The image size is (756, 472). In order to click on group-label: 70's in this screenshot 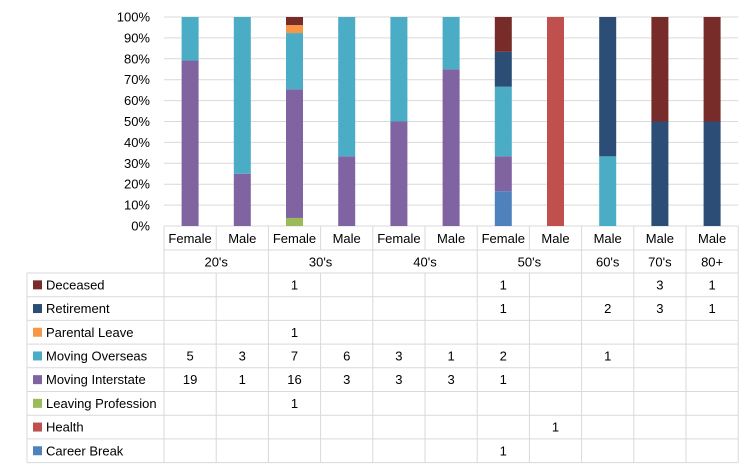, I will do `click(660, 262)`.